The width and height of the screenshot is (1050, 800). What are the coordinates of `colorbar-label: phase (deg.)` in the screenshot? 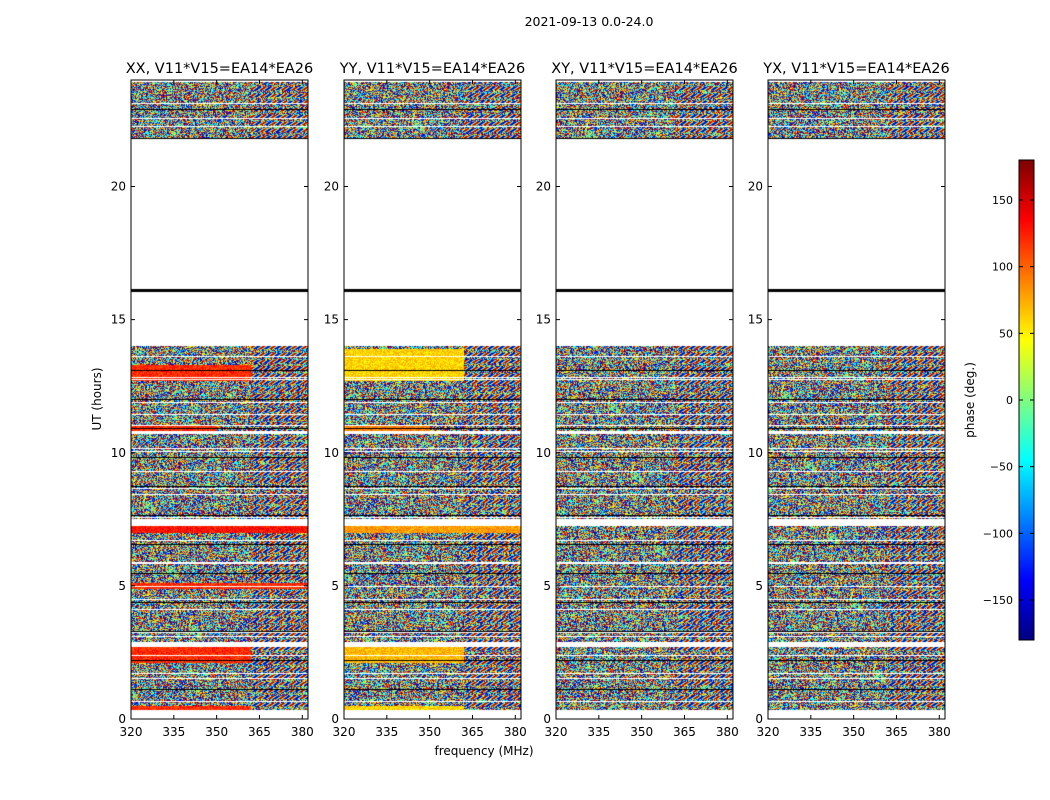 It's located at (970, 400).